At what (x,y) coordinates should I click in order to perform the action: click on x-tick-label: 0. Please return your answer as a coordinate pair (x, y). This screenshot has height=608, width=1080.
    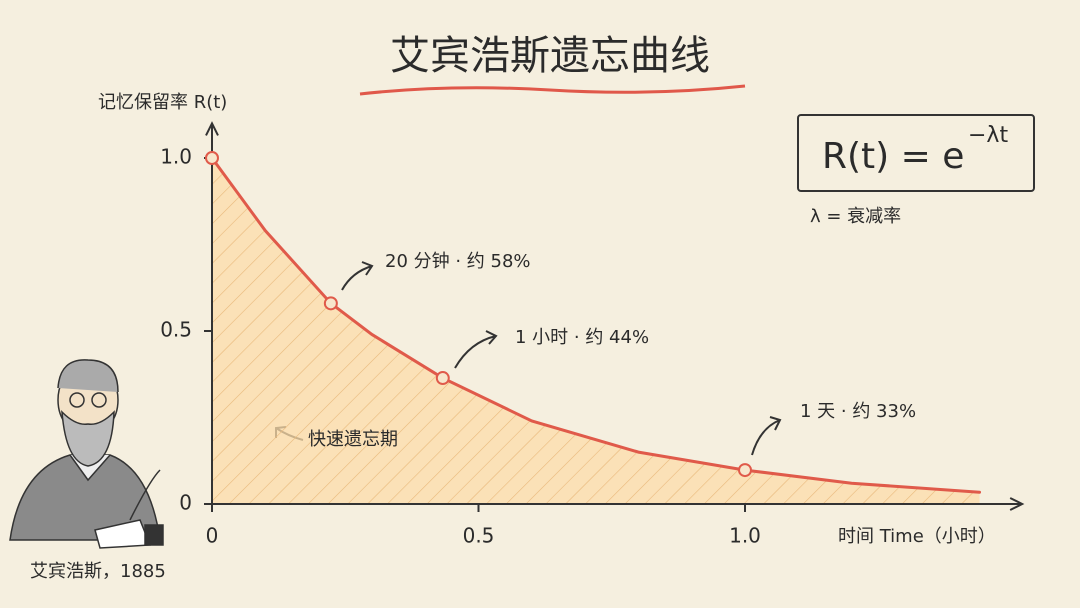
    Looking at the image, I should click on (212, 536).